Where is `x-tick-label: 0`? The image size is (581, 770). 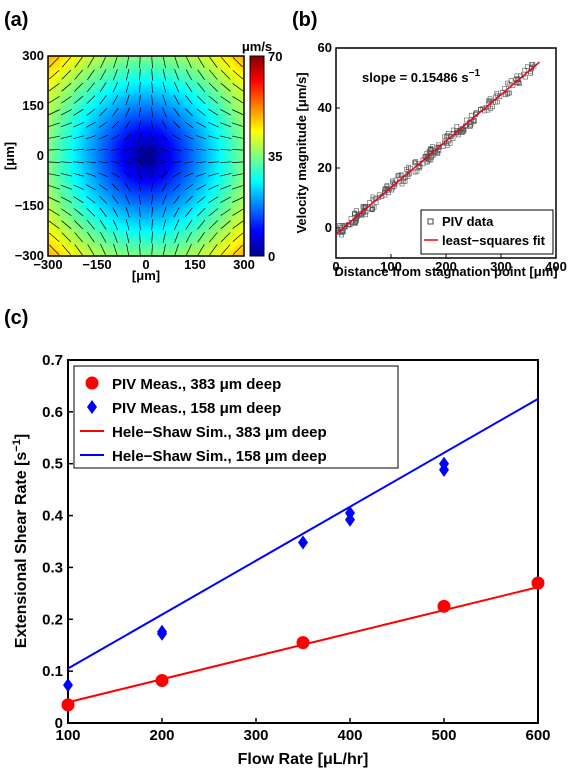 x-tick-label: 0 is located at coordinates (335, 266).